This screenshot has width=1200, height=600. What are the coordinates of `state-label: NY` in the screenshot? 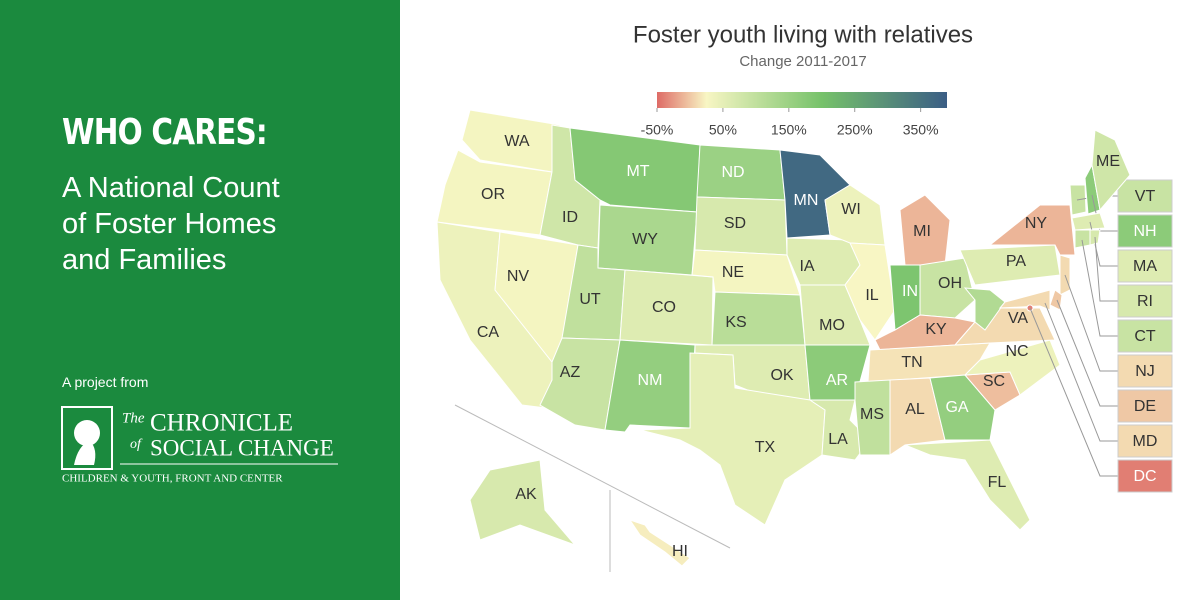 It's located at (1036, 223).